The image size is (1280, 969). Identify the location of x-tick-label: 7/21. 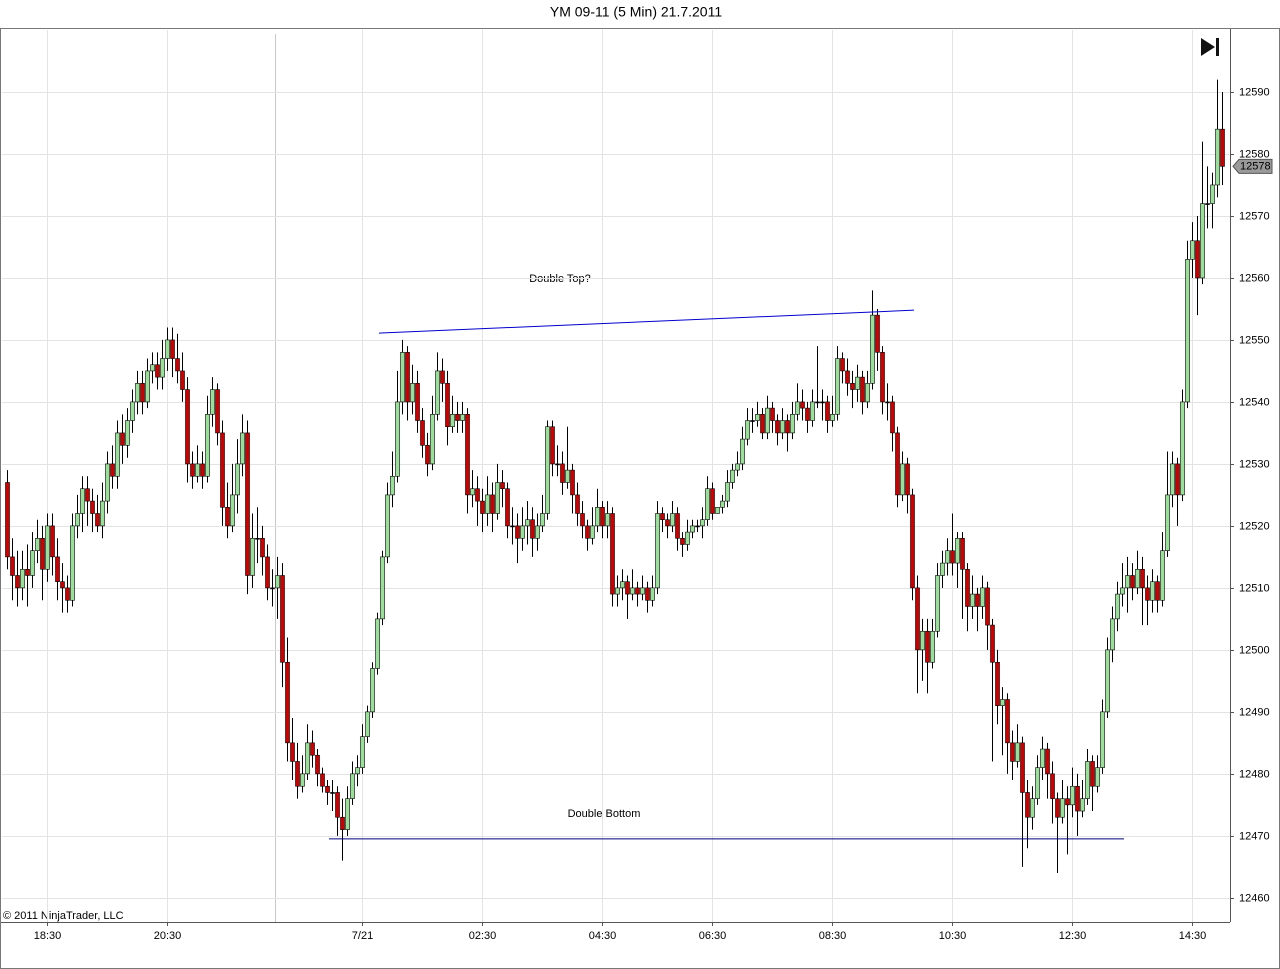
(362, 936).